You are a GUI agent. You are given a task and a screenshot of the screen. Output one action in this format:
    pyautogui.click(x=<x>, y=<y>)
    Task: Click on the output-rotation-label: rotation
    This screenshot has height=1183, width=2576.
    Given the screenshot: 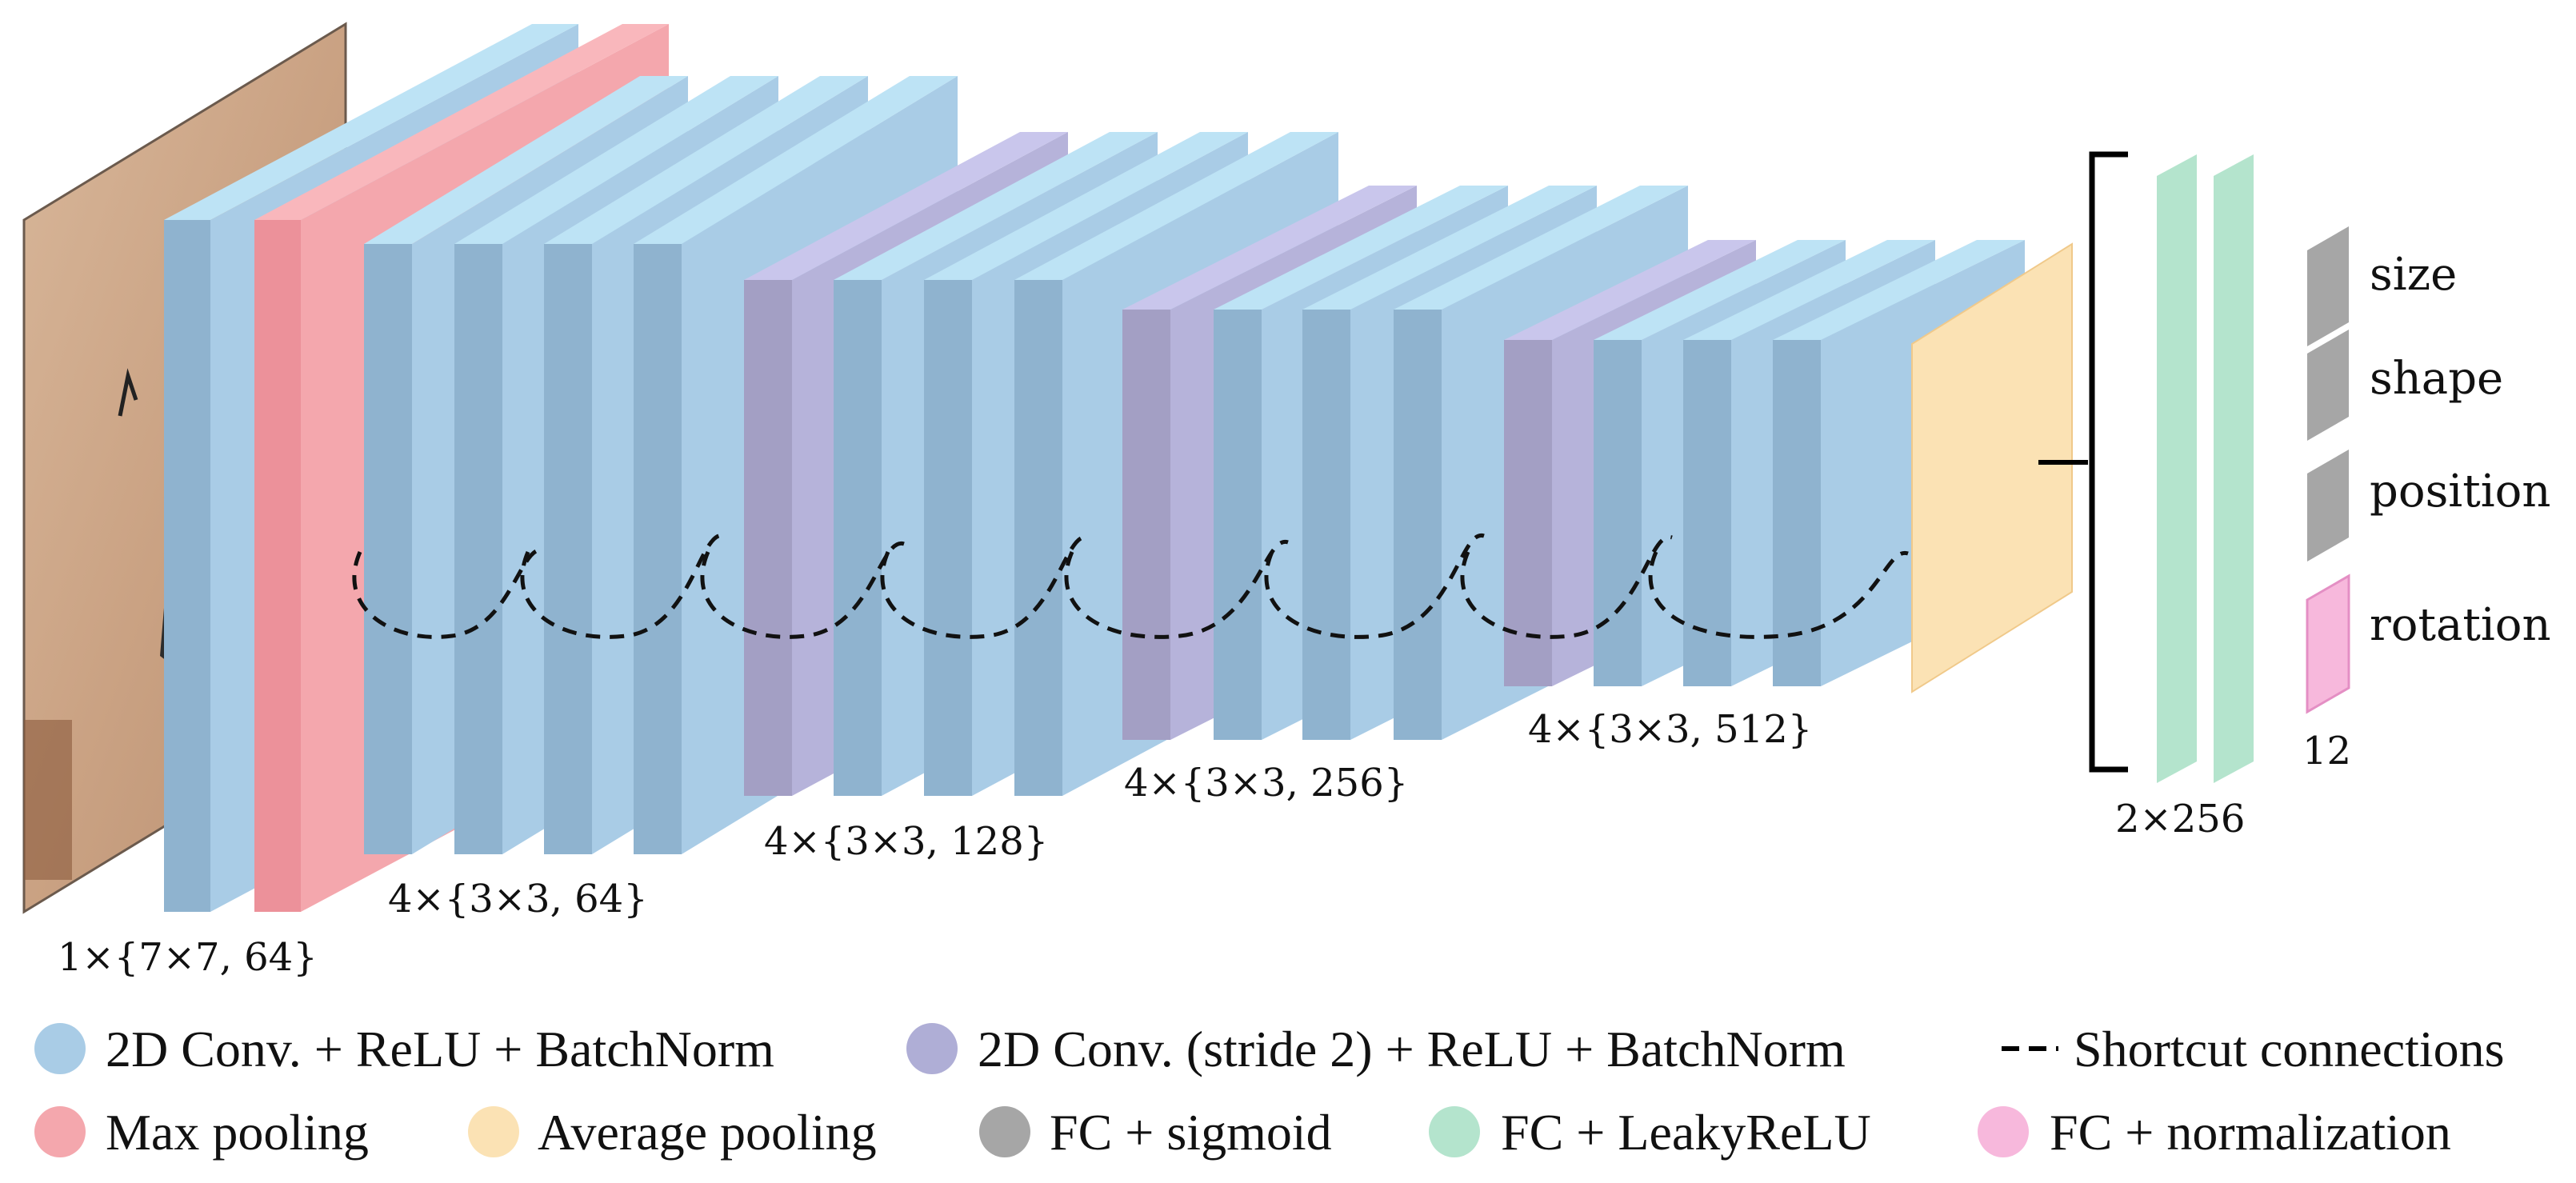 What is the action you would take?
    pyautogui.click(x=2460, y=625)
    